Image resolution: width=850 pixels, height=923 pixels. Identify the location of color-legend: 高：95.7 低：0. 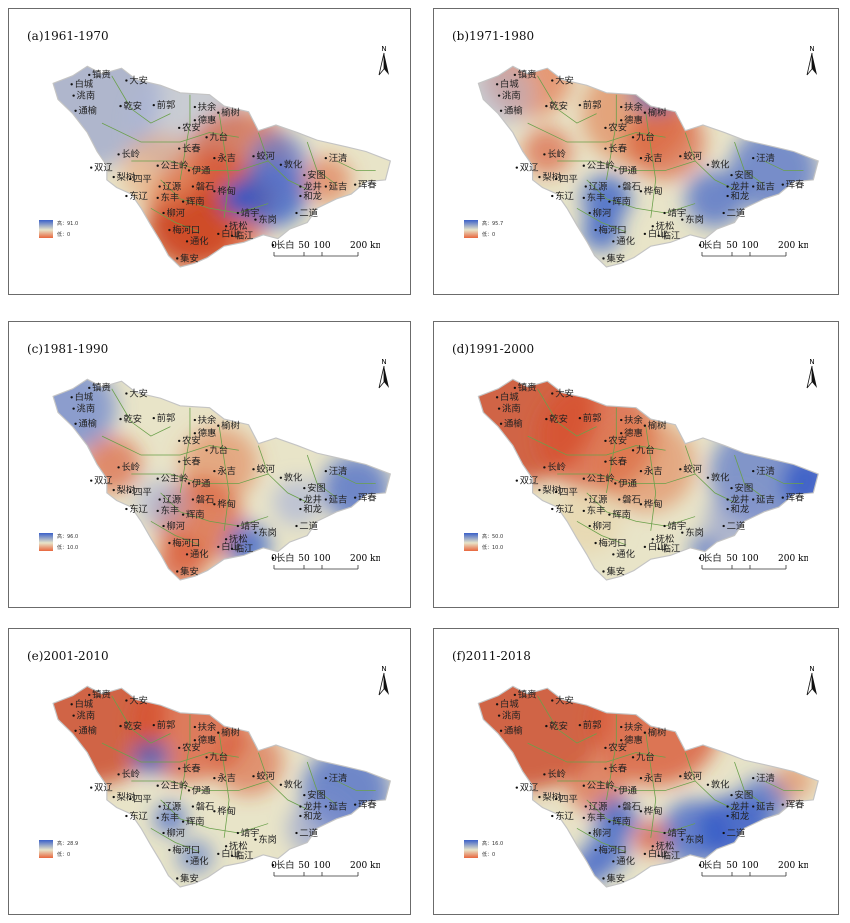
(499, 231).